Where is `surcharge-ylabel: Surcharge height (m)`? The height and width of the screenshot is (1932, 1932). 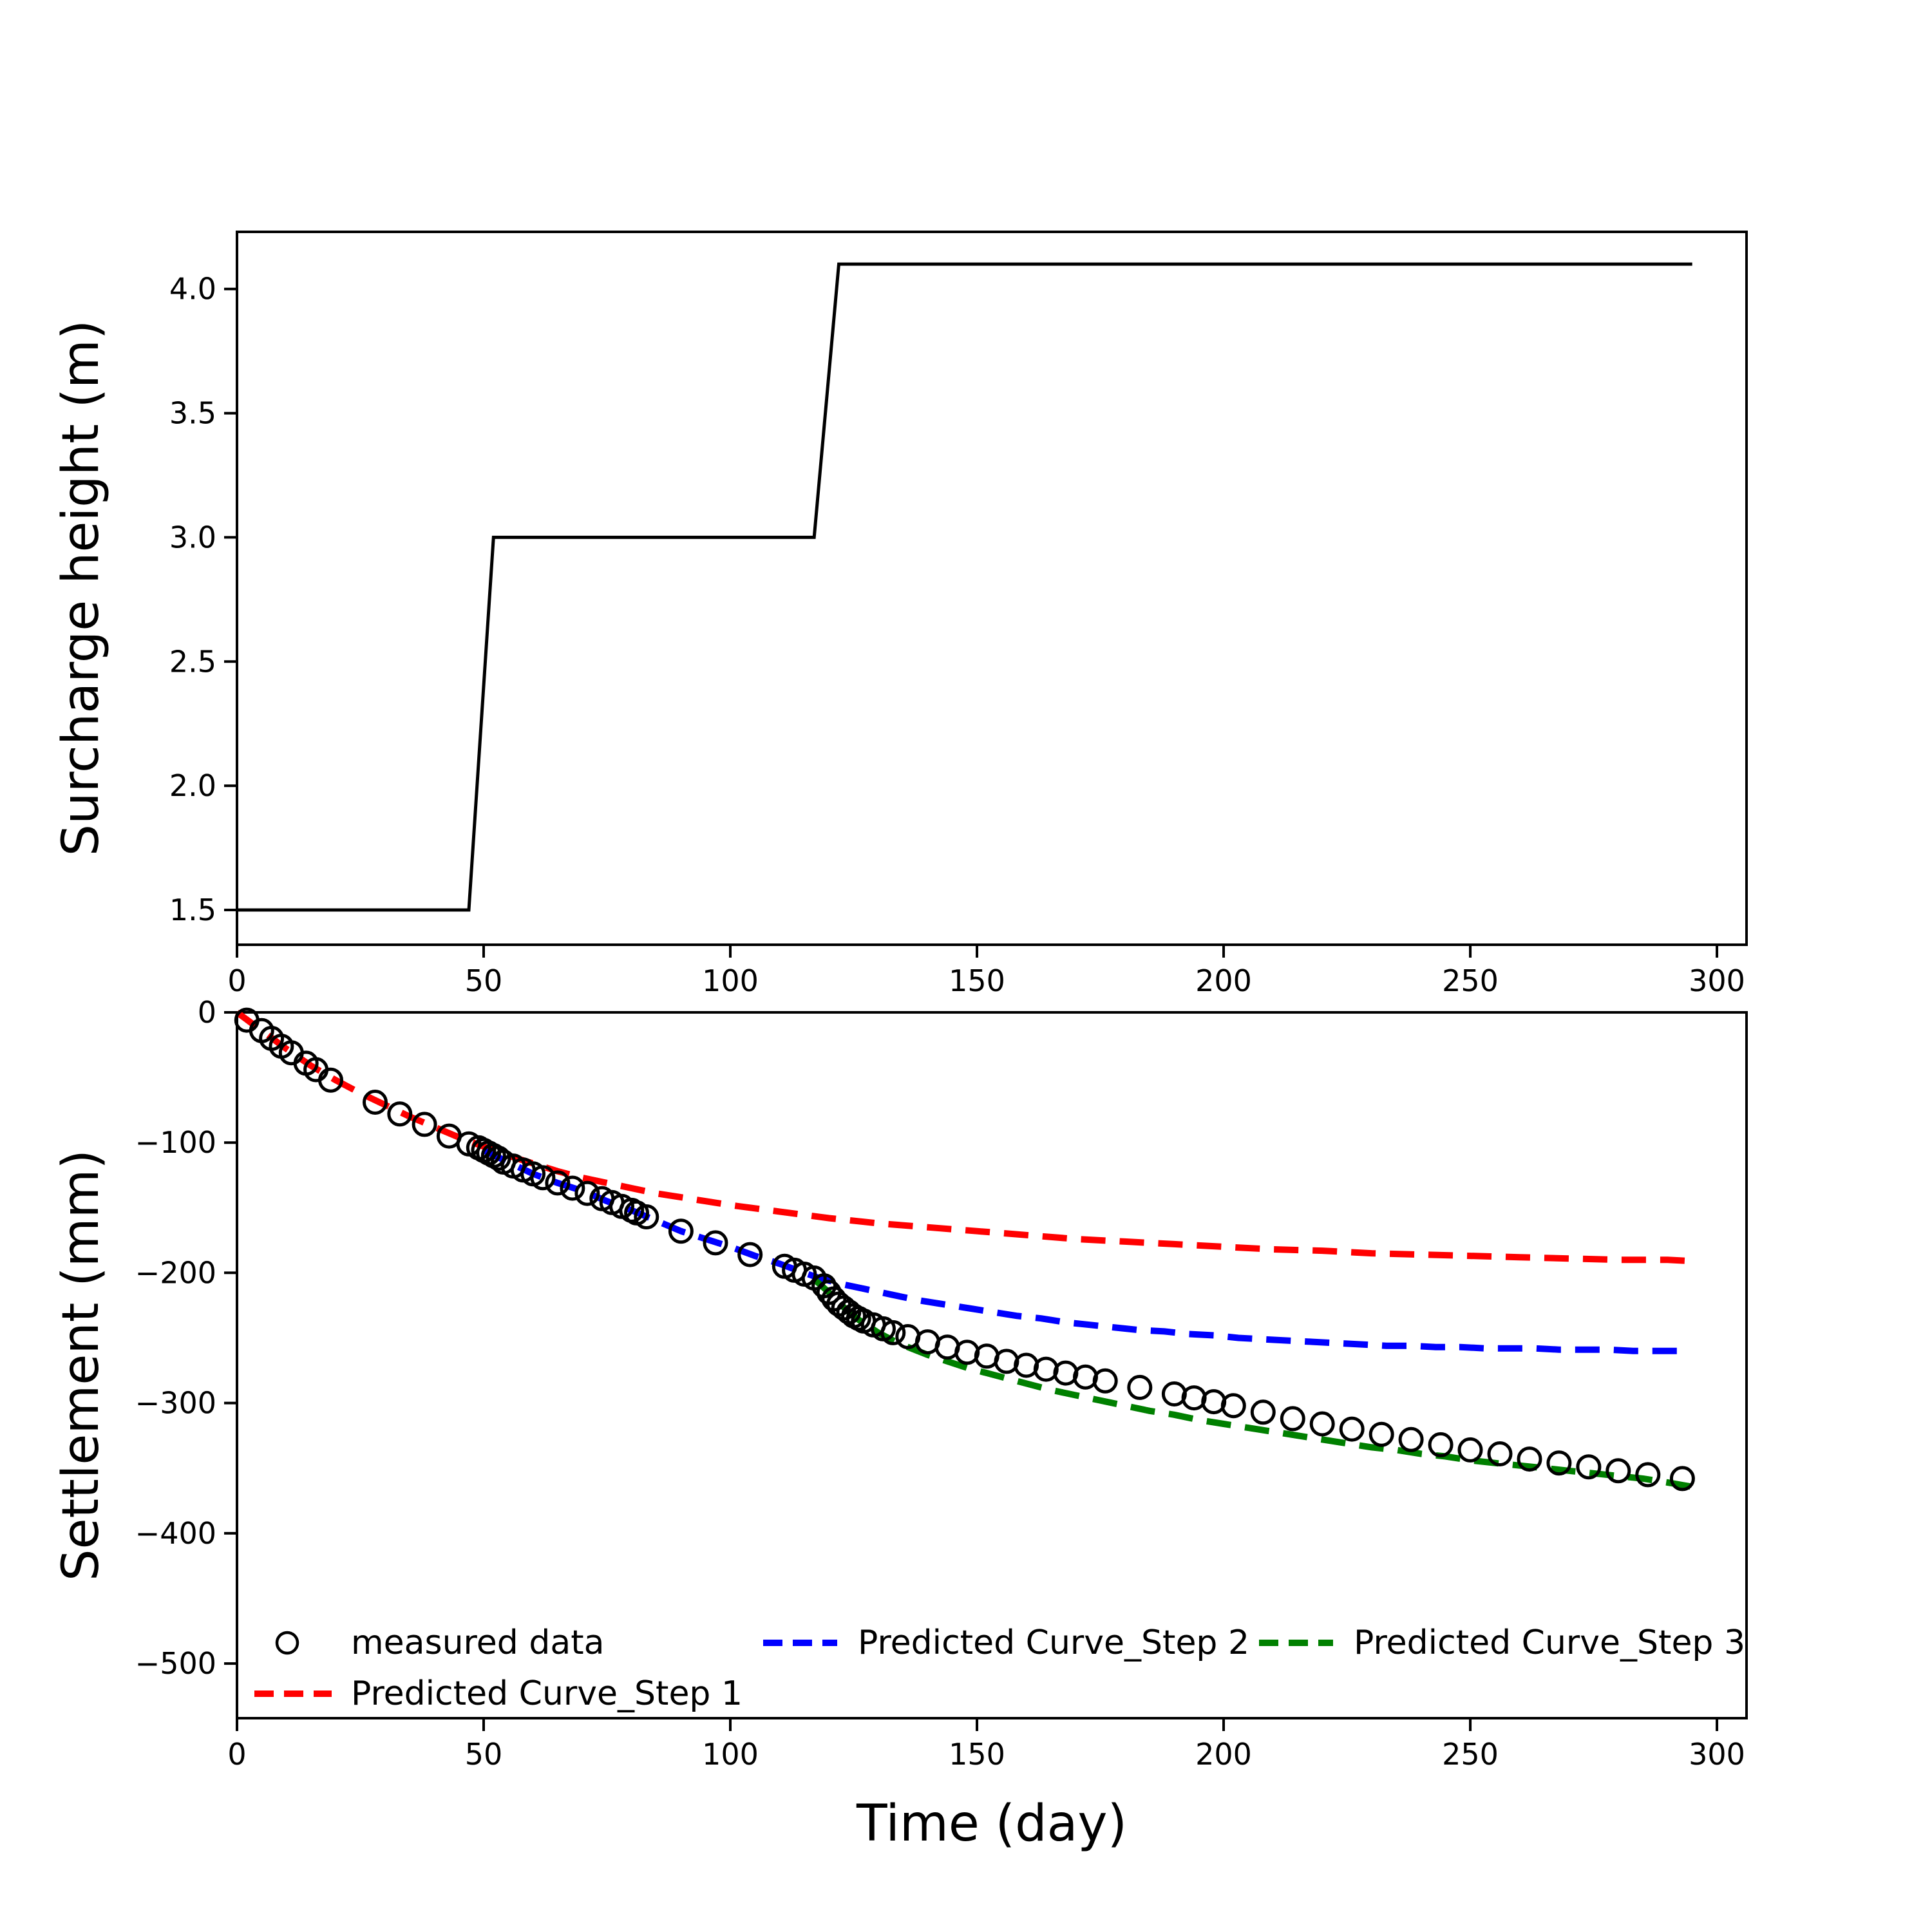 surcharge-ylabel: Surcharge height (m) is located at coordinates (81, 588).